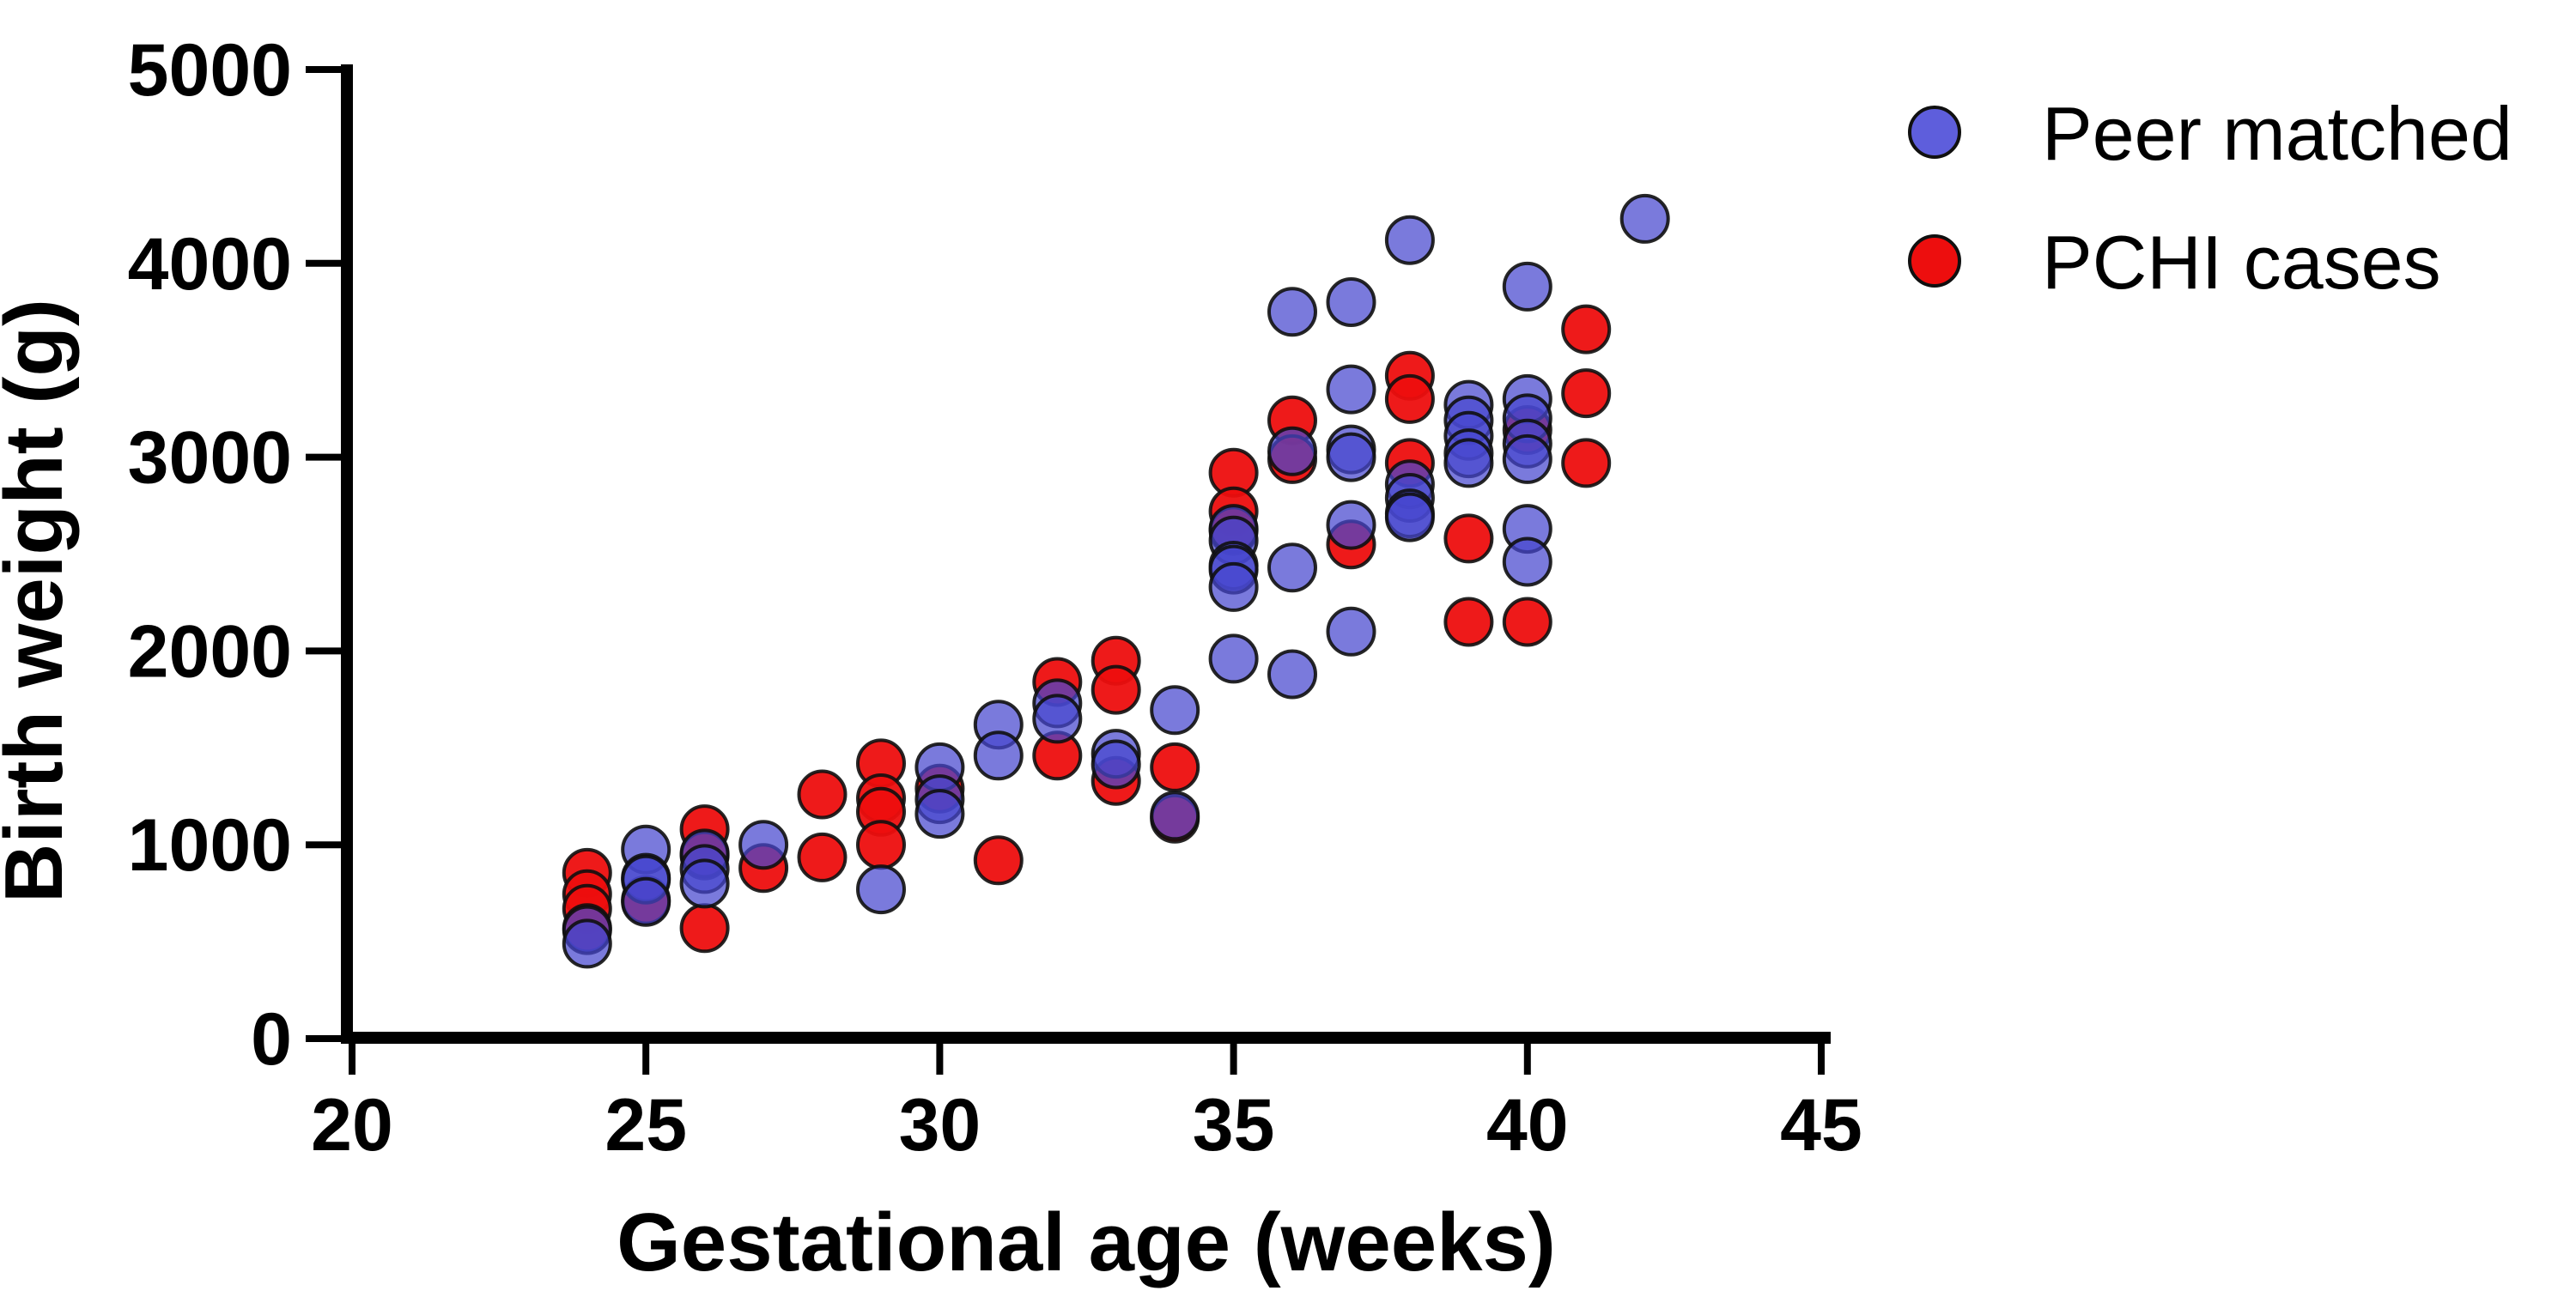 This screenshot has width=2576, height=1315. I want to click on y-tick-label: 1000, so click(210, 845).